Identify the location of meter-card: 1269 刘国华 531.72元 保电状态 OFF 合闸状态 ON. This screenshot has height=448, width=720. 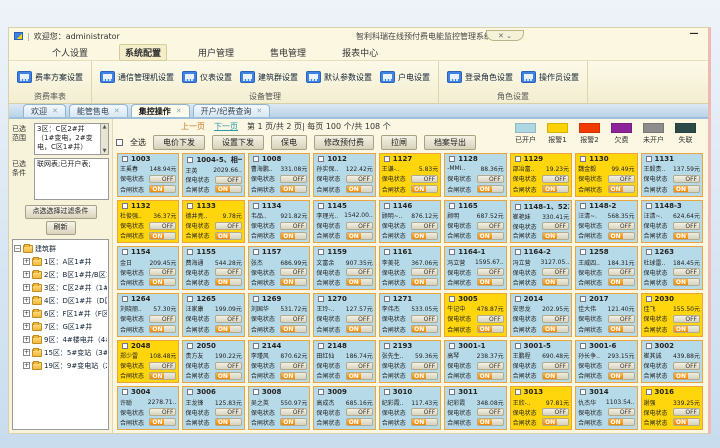
(279, 315).